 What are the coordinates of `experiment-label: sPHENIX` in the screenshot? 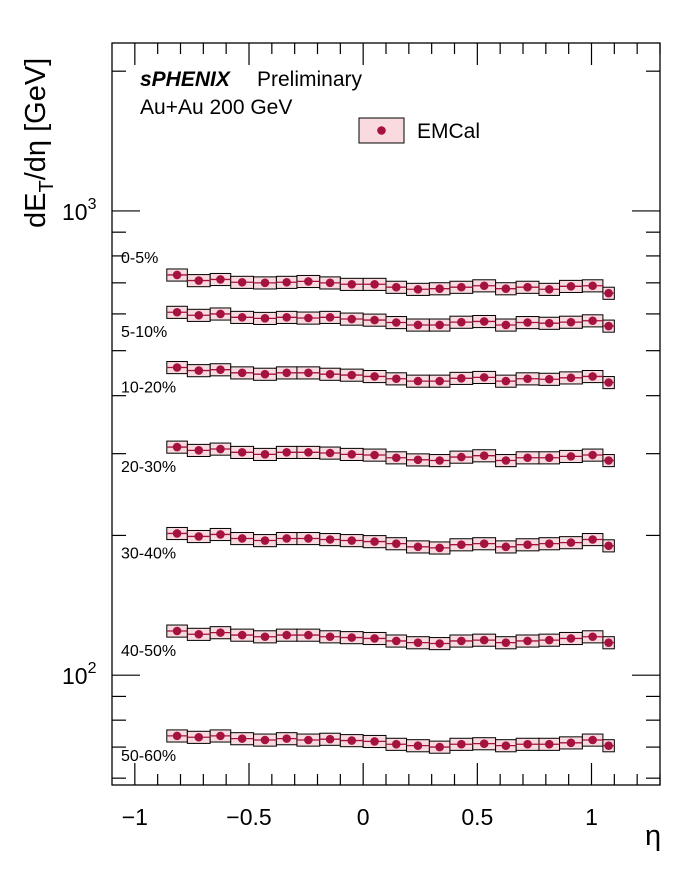 It's located at (186, 79).